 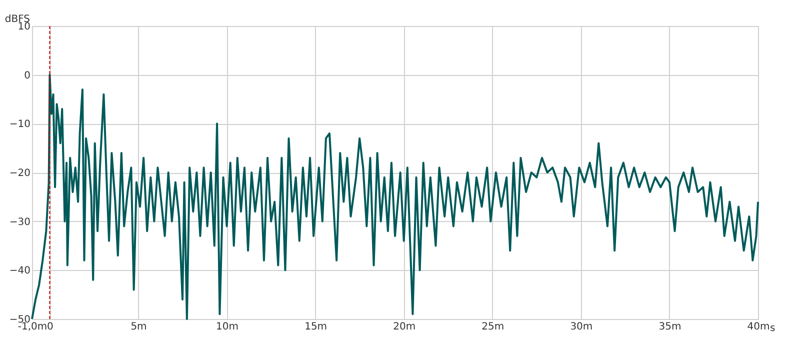 I want to click on x-tick-label: 15m, so click(x=316, y=327).